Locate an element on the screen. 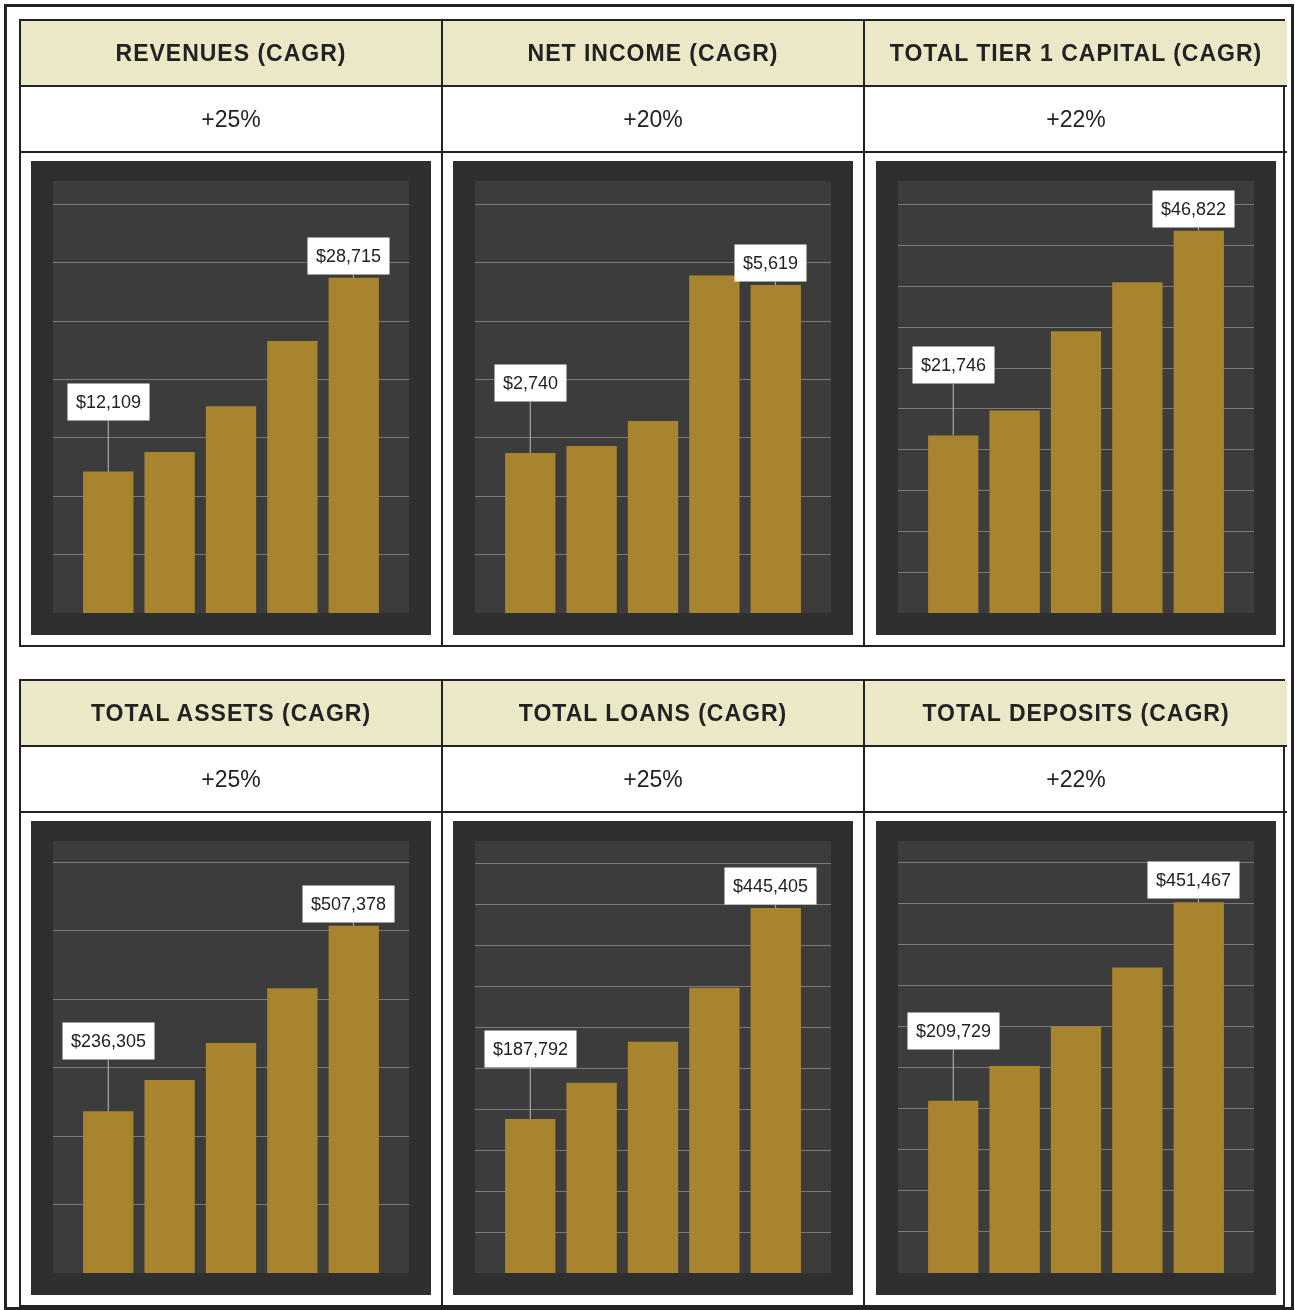  chart-title: TOTAL ASSETS (CAGR) is located at coordinates (231, 714).